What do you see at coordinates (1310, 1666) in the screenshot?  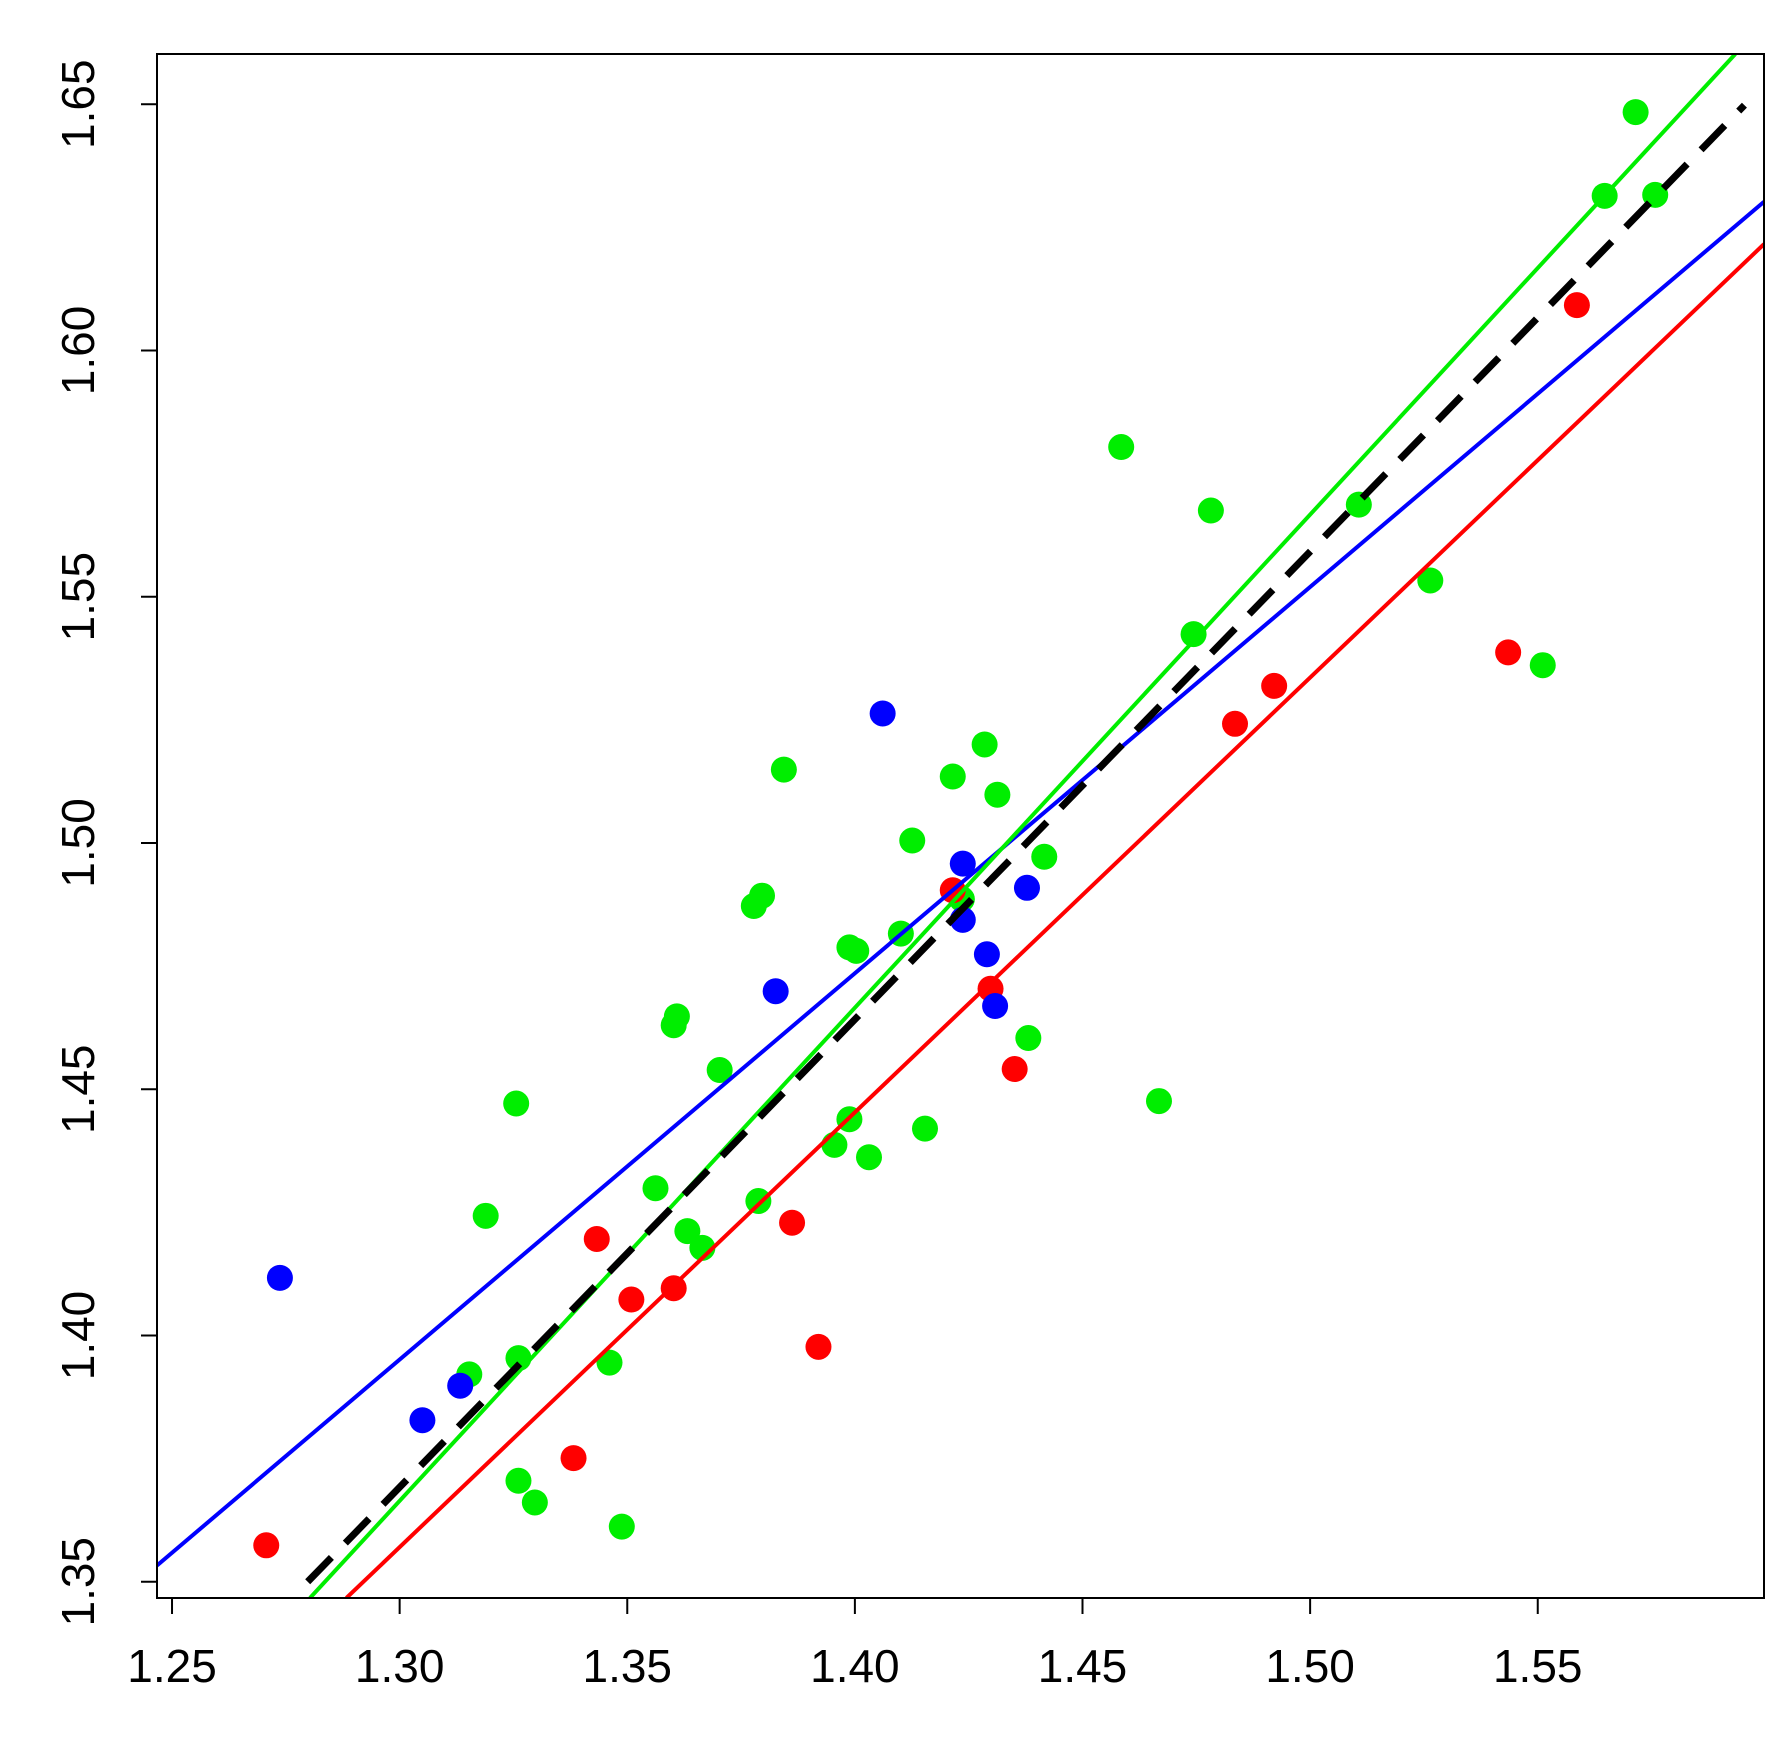 I see `x-tick-label: 1.50` at bounding box center [1310, 1666].